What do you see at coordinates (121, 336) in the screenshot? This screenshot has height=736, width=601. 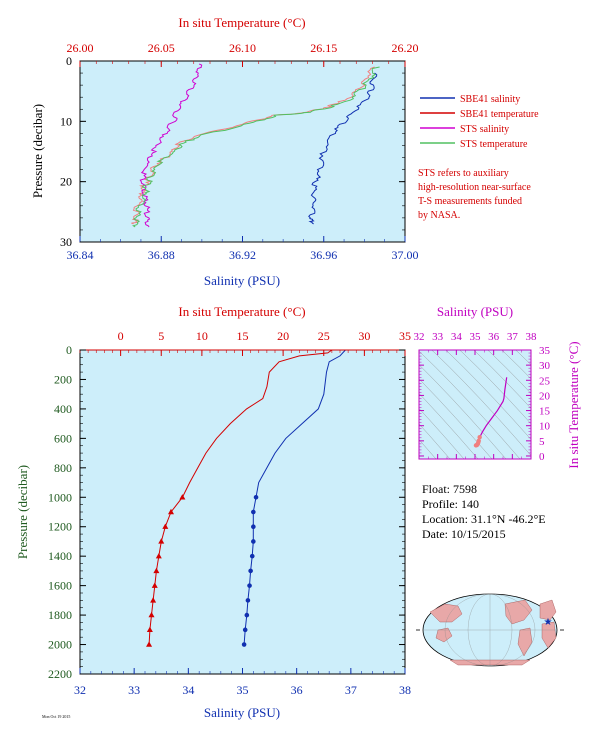 I see `bottom-temperature-tick: 0` at bounding box center [121, 336].